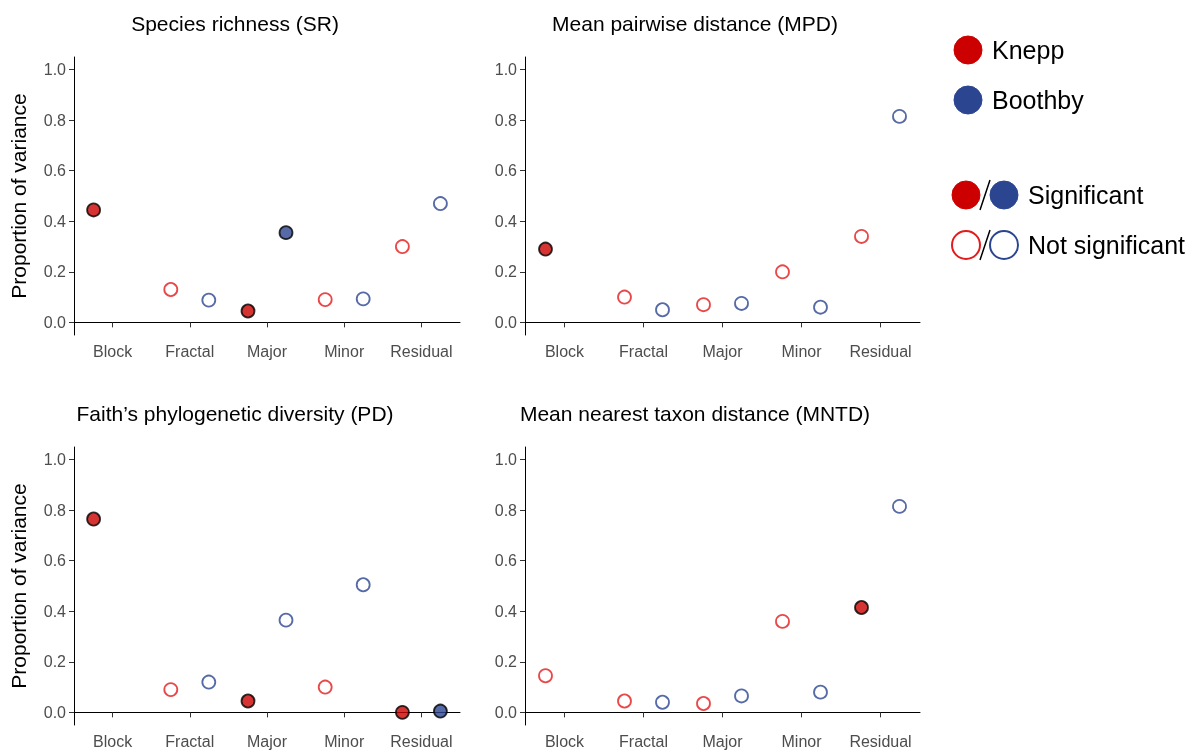 The width and height of the screenshot is (1195, 752). Describe the element at coordinates (1038, 100) in the screenshot. I see `legend-label: Boothby` at that location.